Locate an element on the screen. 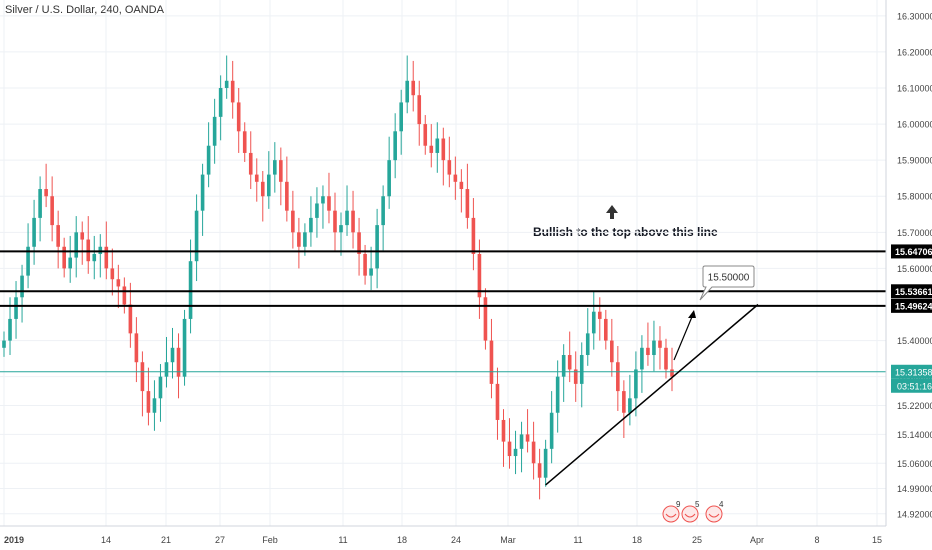  time-tick-label: Mar is located at coordinates (508, 540).